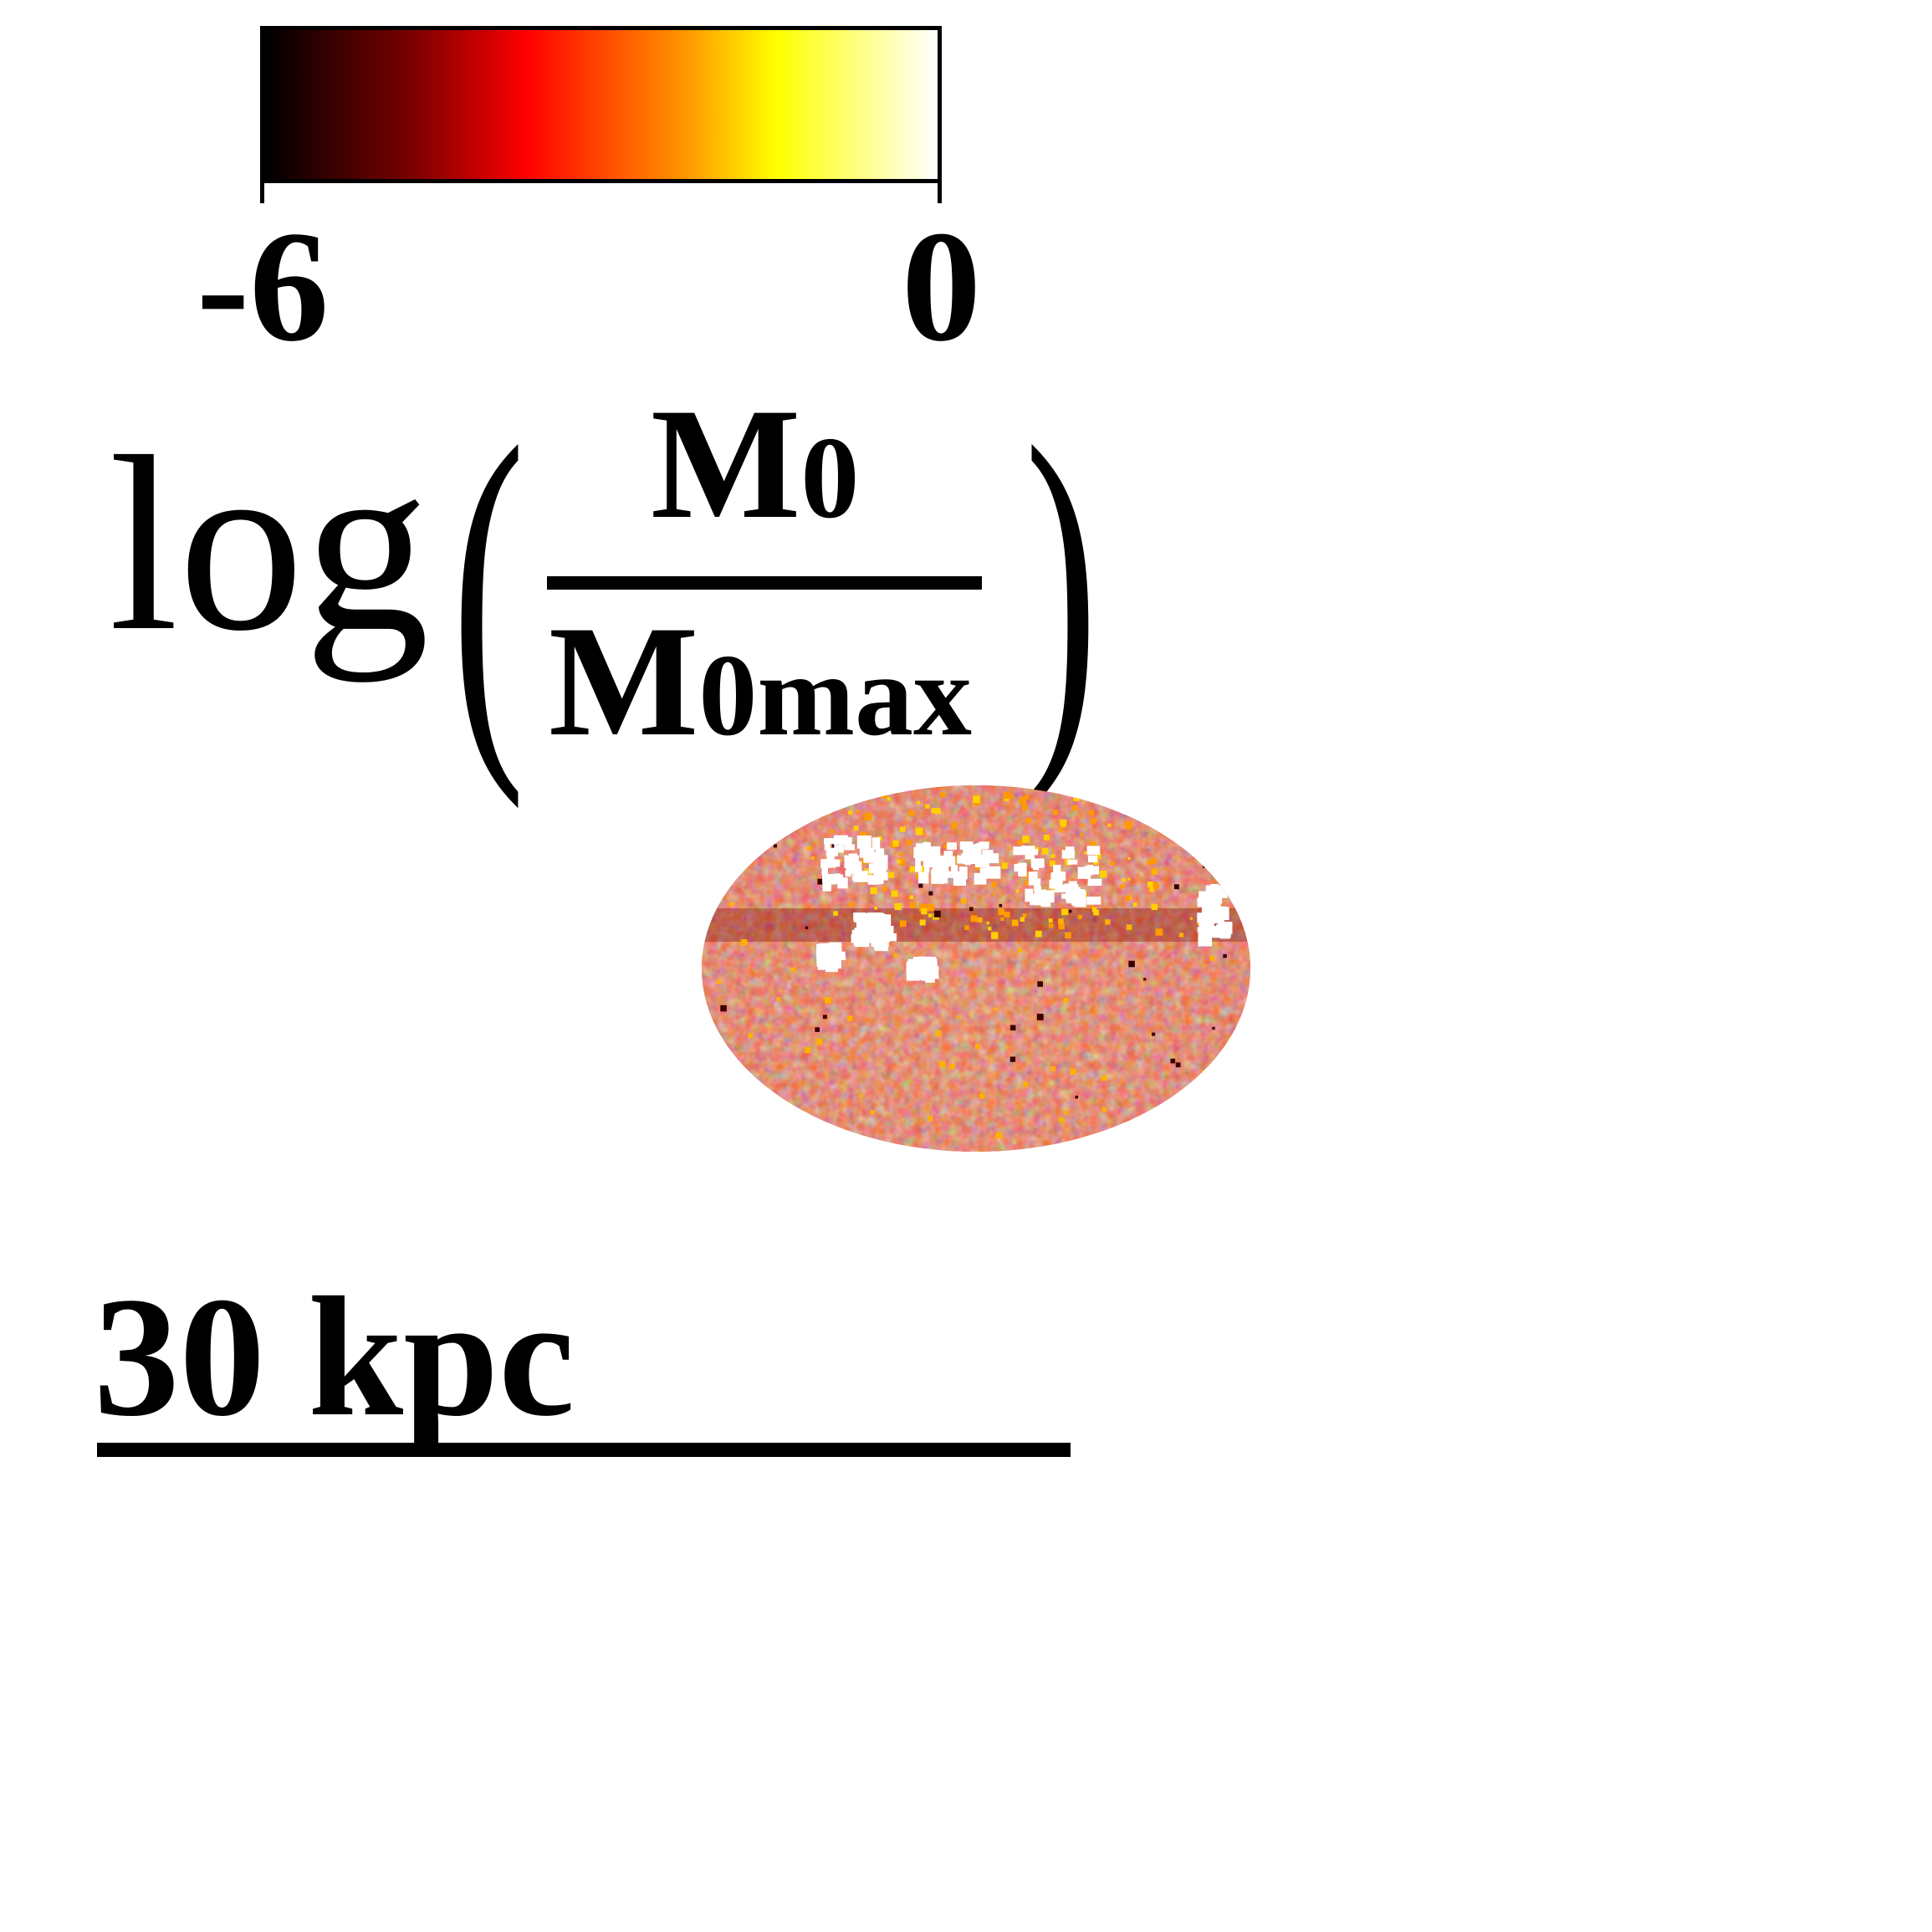 The height and width of the screenshot is (1932, 1932). I want to click on fraction-denominator: M0max, so click(760, 681).